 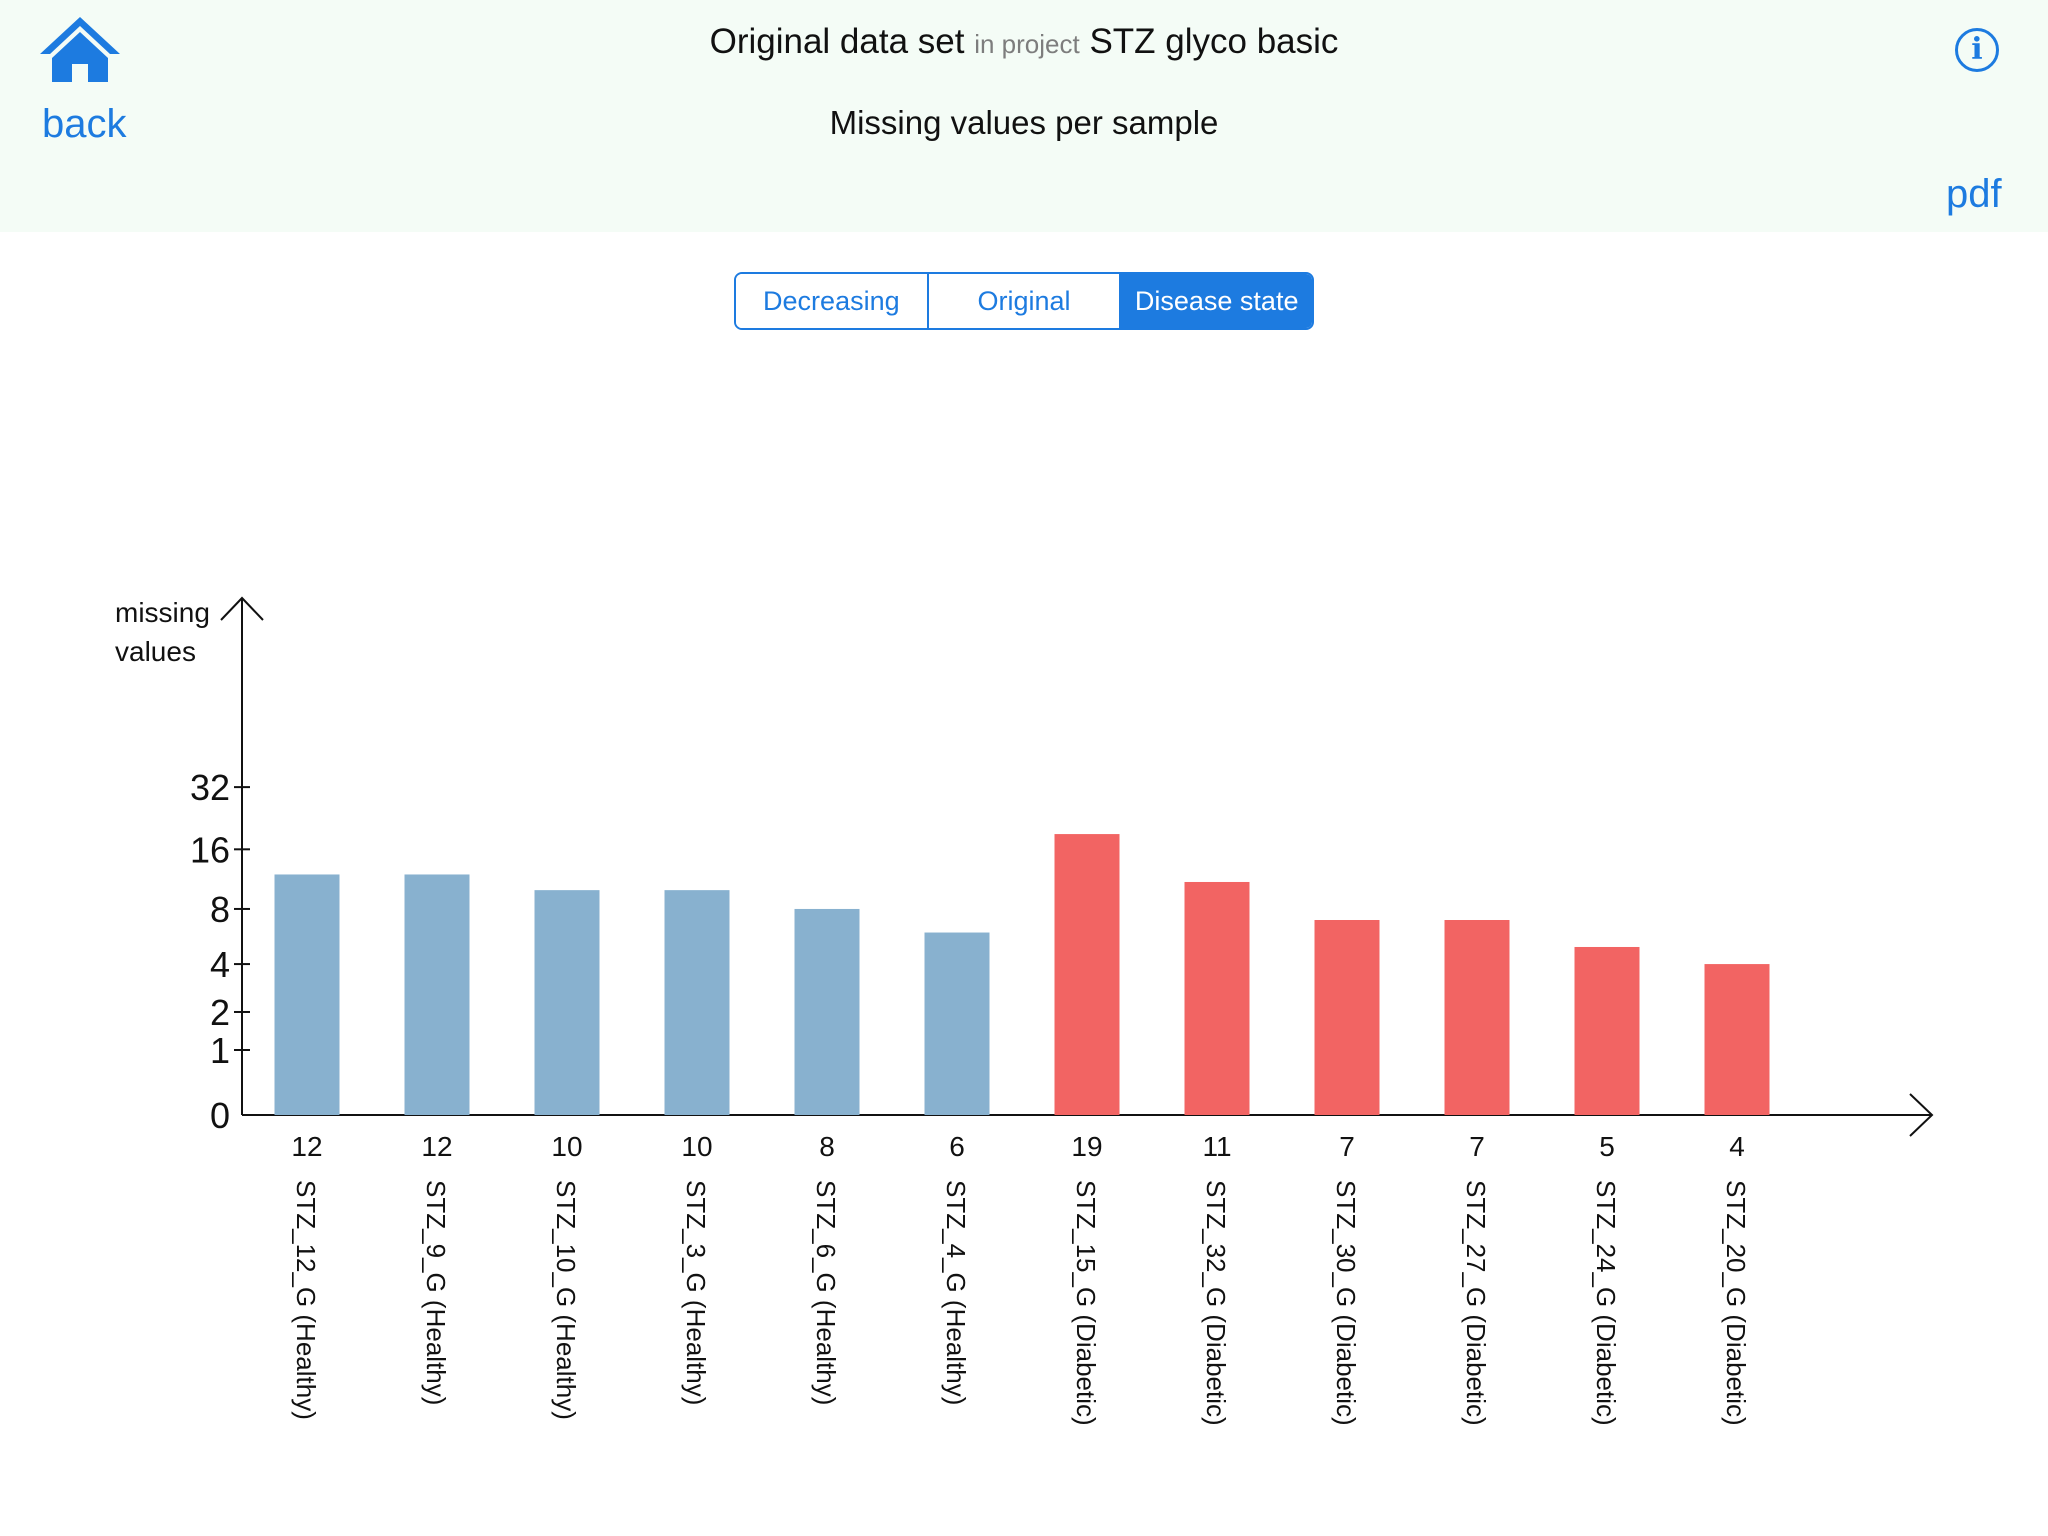 What do you see at coordinates (831, 301) in the screenshot?
I see `sort-decreasing-button: Decreasing` at bounding box center [831, 301].